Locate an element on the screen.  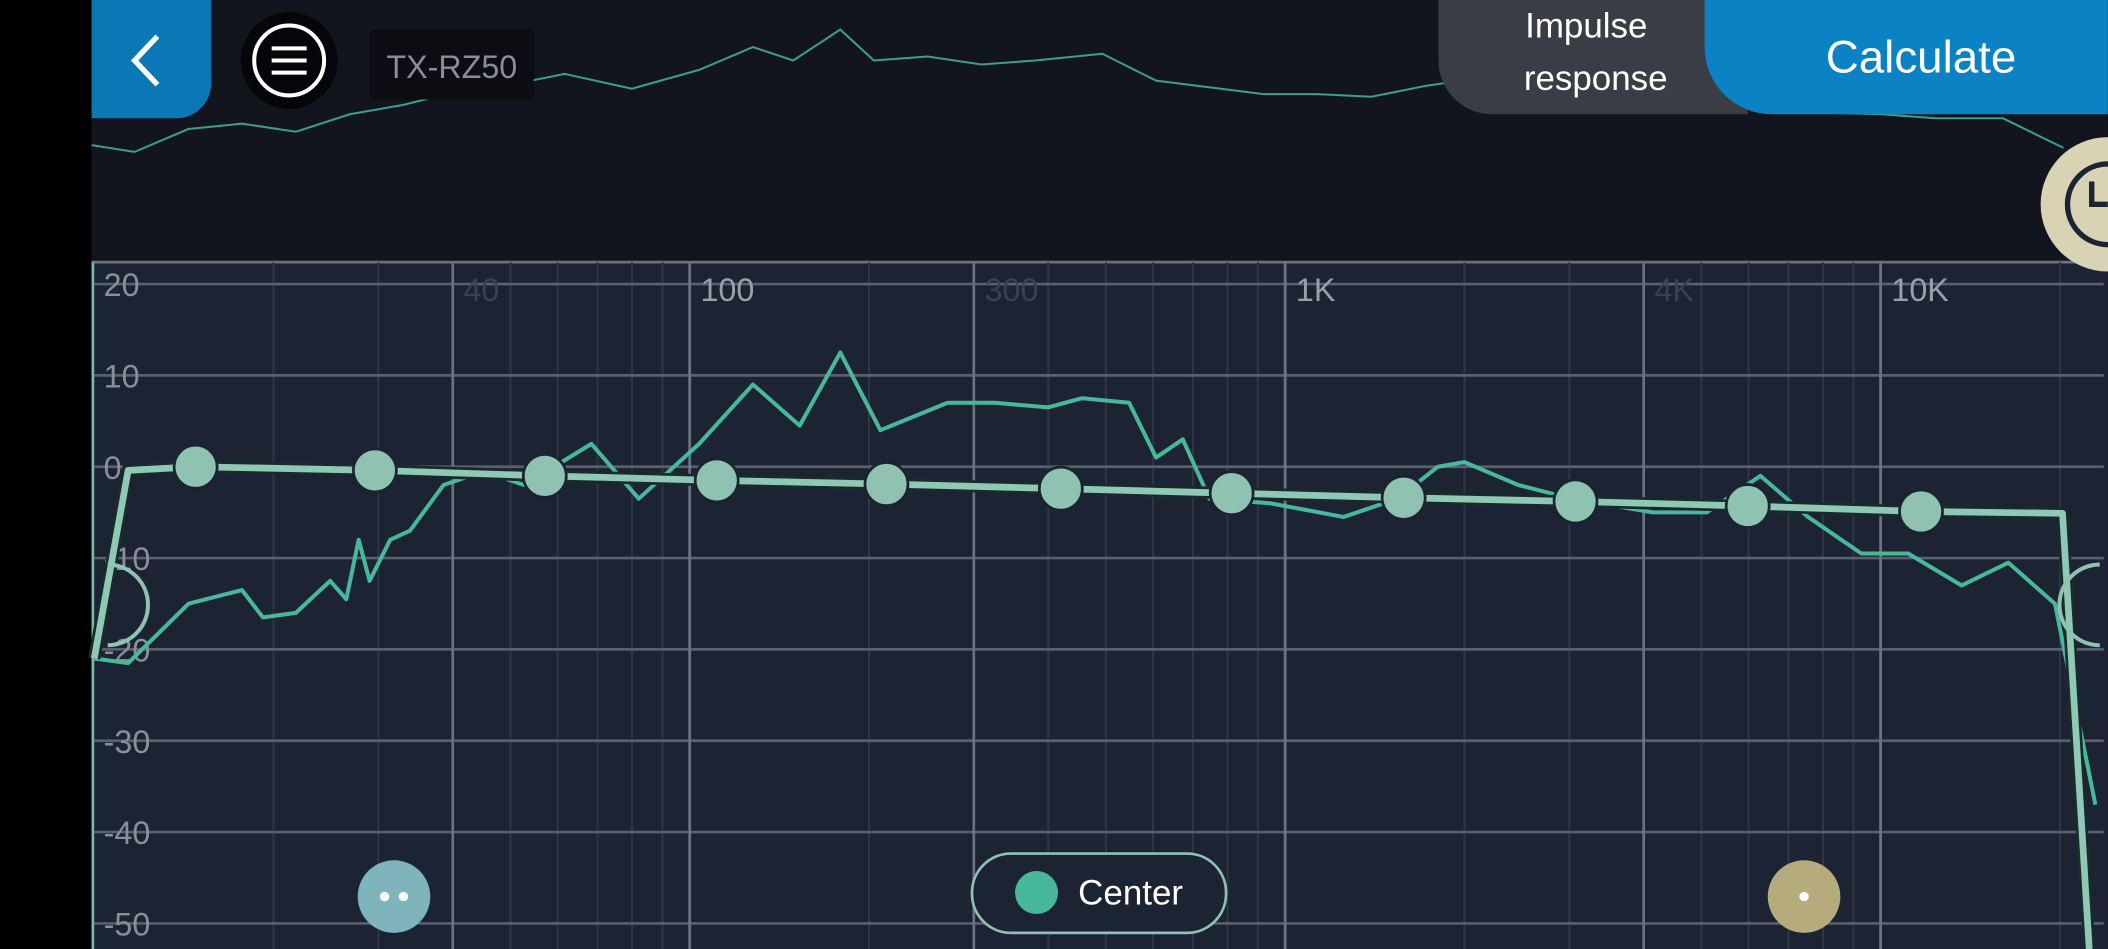
y-tick-label: -40 is located at coordinates (127, 833).